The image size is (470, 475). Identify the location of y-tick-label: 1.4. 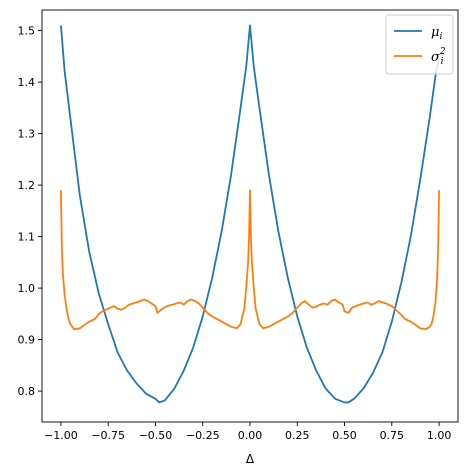
(27, 82).